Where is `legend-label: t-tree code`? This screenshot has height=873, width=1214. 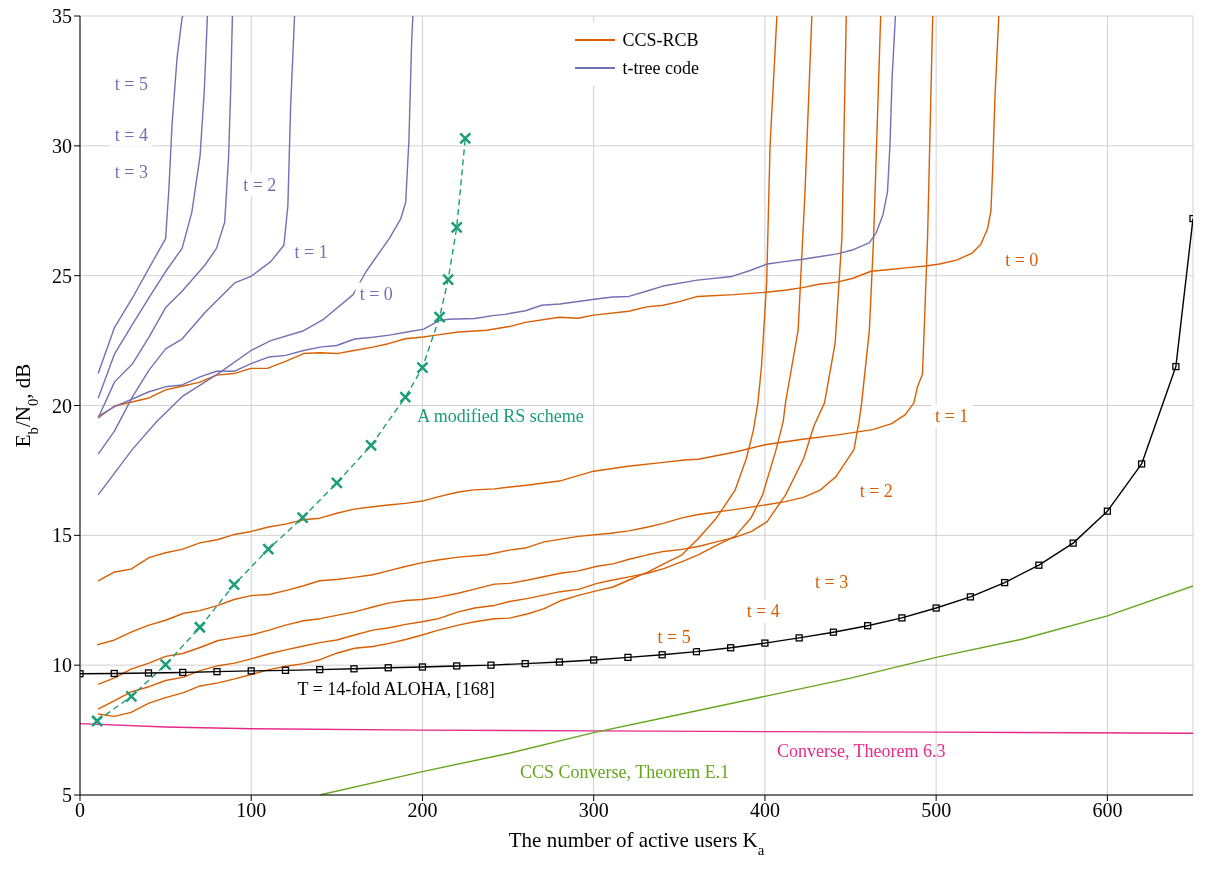 legend-label: t-tree code is located at coordinates (660, 68).